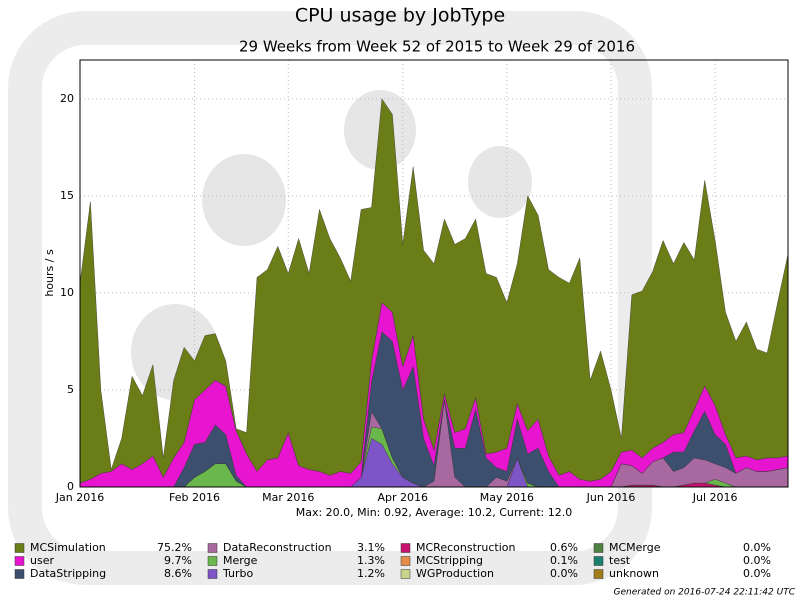  Describe the element at coordinates (371, 547) in the screenshot. I see `legend-share: 3.1%` at that location.